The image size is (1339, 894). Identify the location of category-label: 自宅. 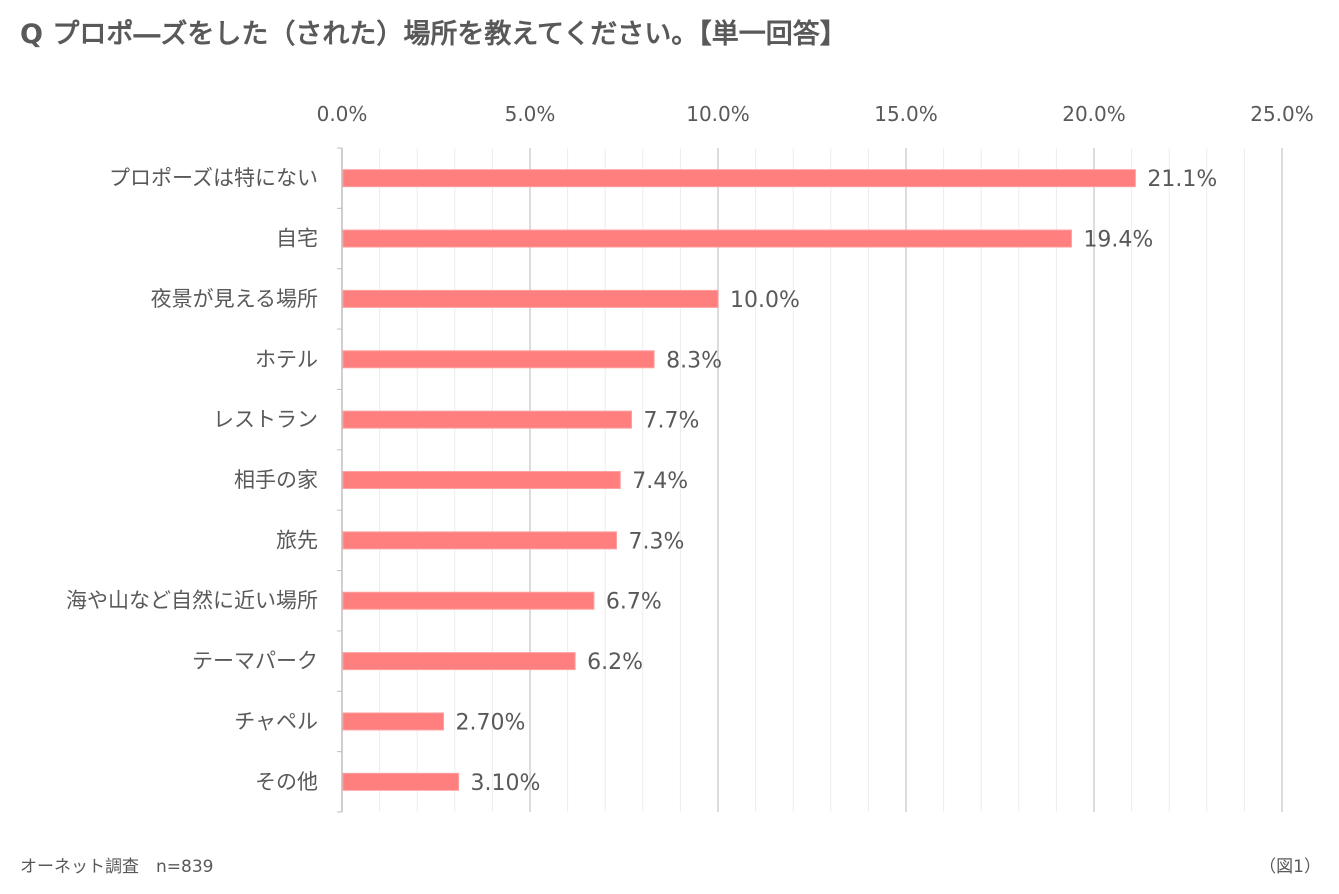
(297, 239).